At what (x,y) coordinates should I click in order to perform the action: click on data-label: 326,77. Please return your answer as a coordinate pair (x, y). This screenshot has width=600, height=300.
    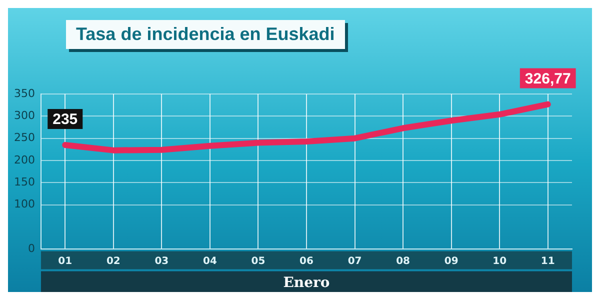
    Looking at the image, I should click on (547, 79).